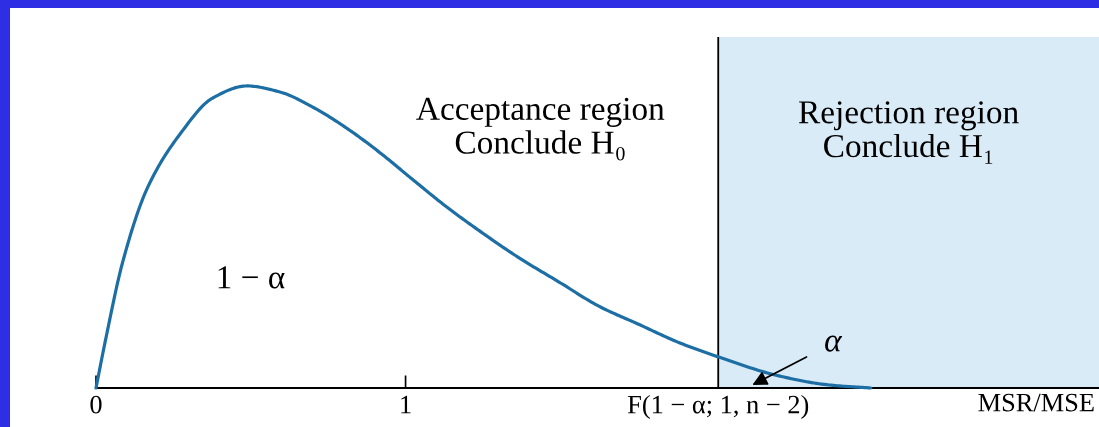 This screenshot has height=427, width=1099. Describe the element at coordinates (1036, 402) in the screenshot. I see `x-axis-title: MSR/MSE` at that location.